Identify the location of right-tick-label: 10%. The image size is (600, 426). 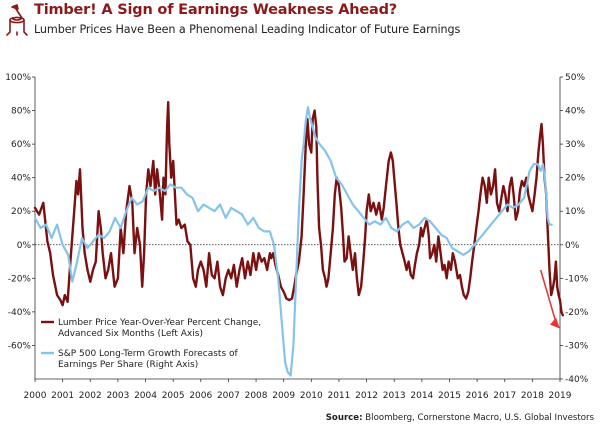
(575, 212).